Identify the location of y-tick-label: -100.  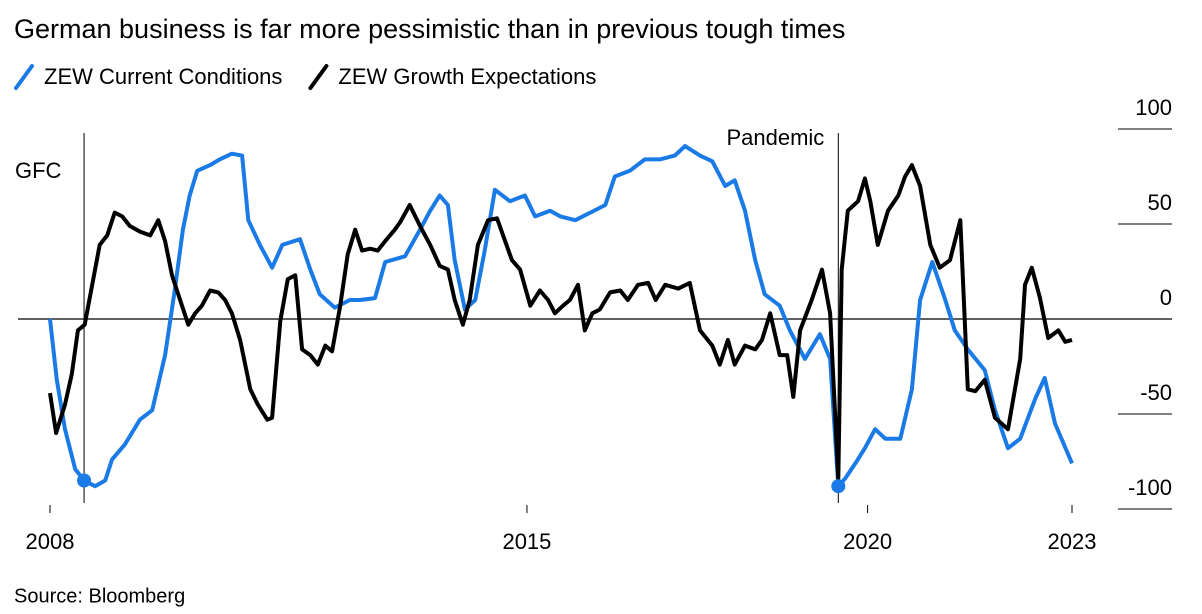
(1150, 487).